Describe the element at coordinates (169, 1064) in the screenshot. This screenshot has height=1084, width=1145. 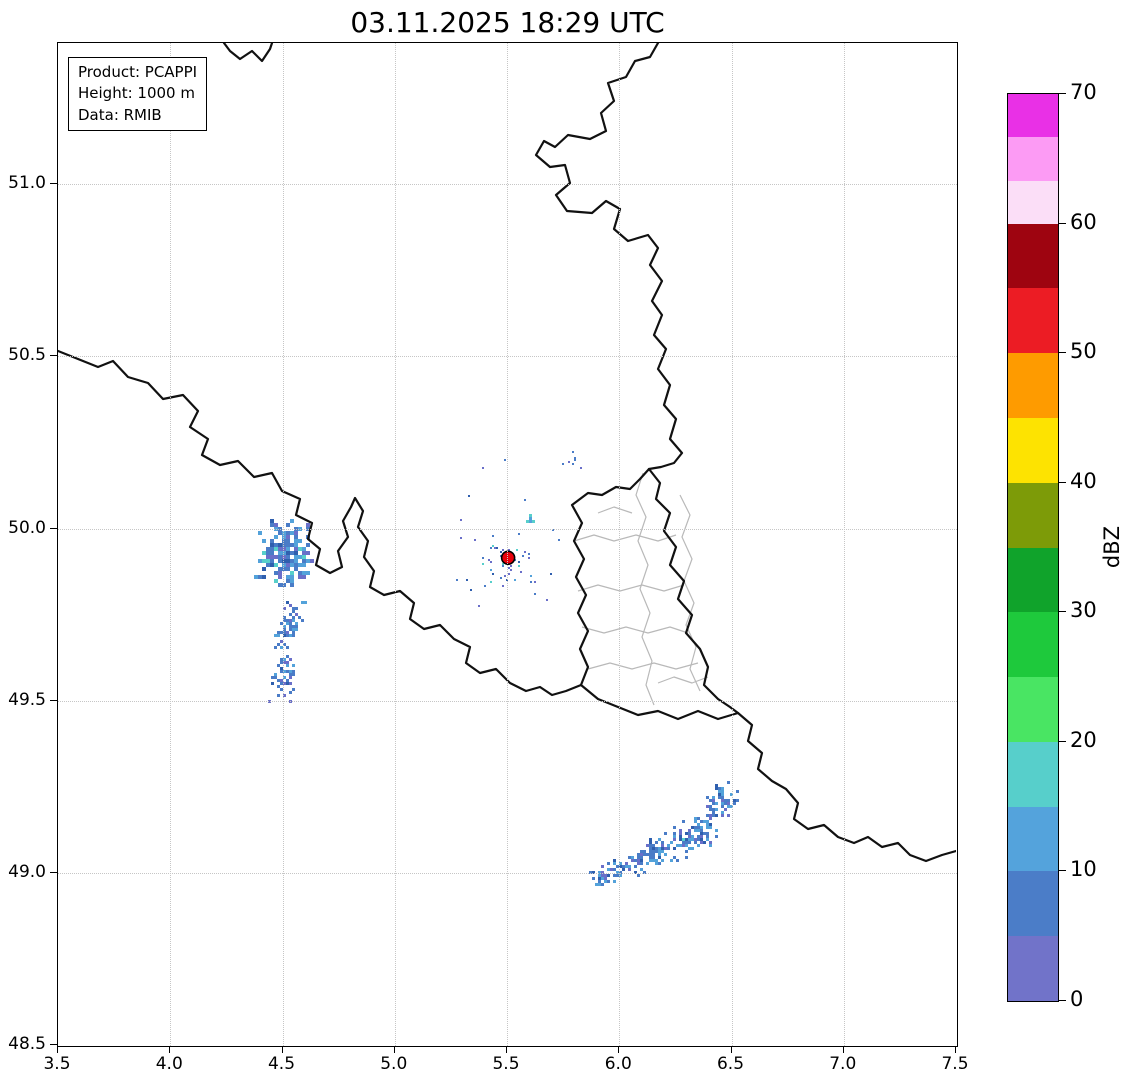
I see `x-tick-label: 4.0` at that location.